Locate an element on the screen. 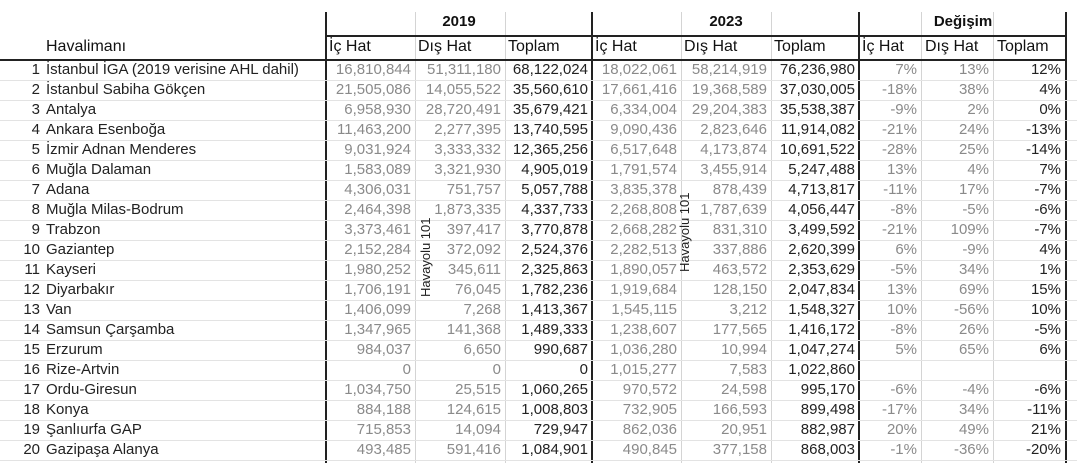  value-cell-t19: 2,524,376 is located at coordinates (554, 249).